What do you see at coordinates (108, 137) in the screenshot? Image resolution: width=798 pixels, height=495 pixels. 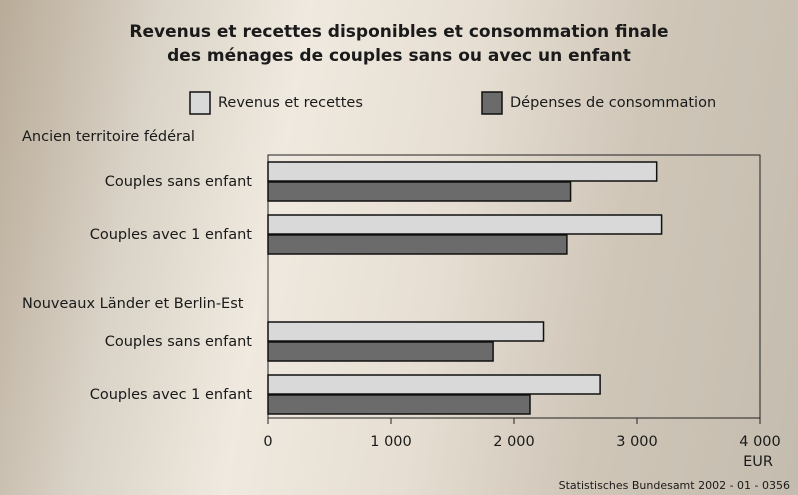 I see `group-label: Ancien territoire fédéral` at bounding box center [108, 137].